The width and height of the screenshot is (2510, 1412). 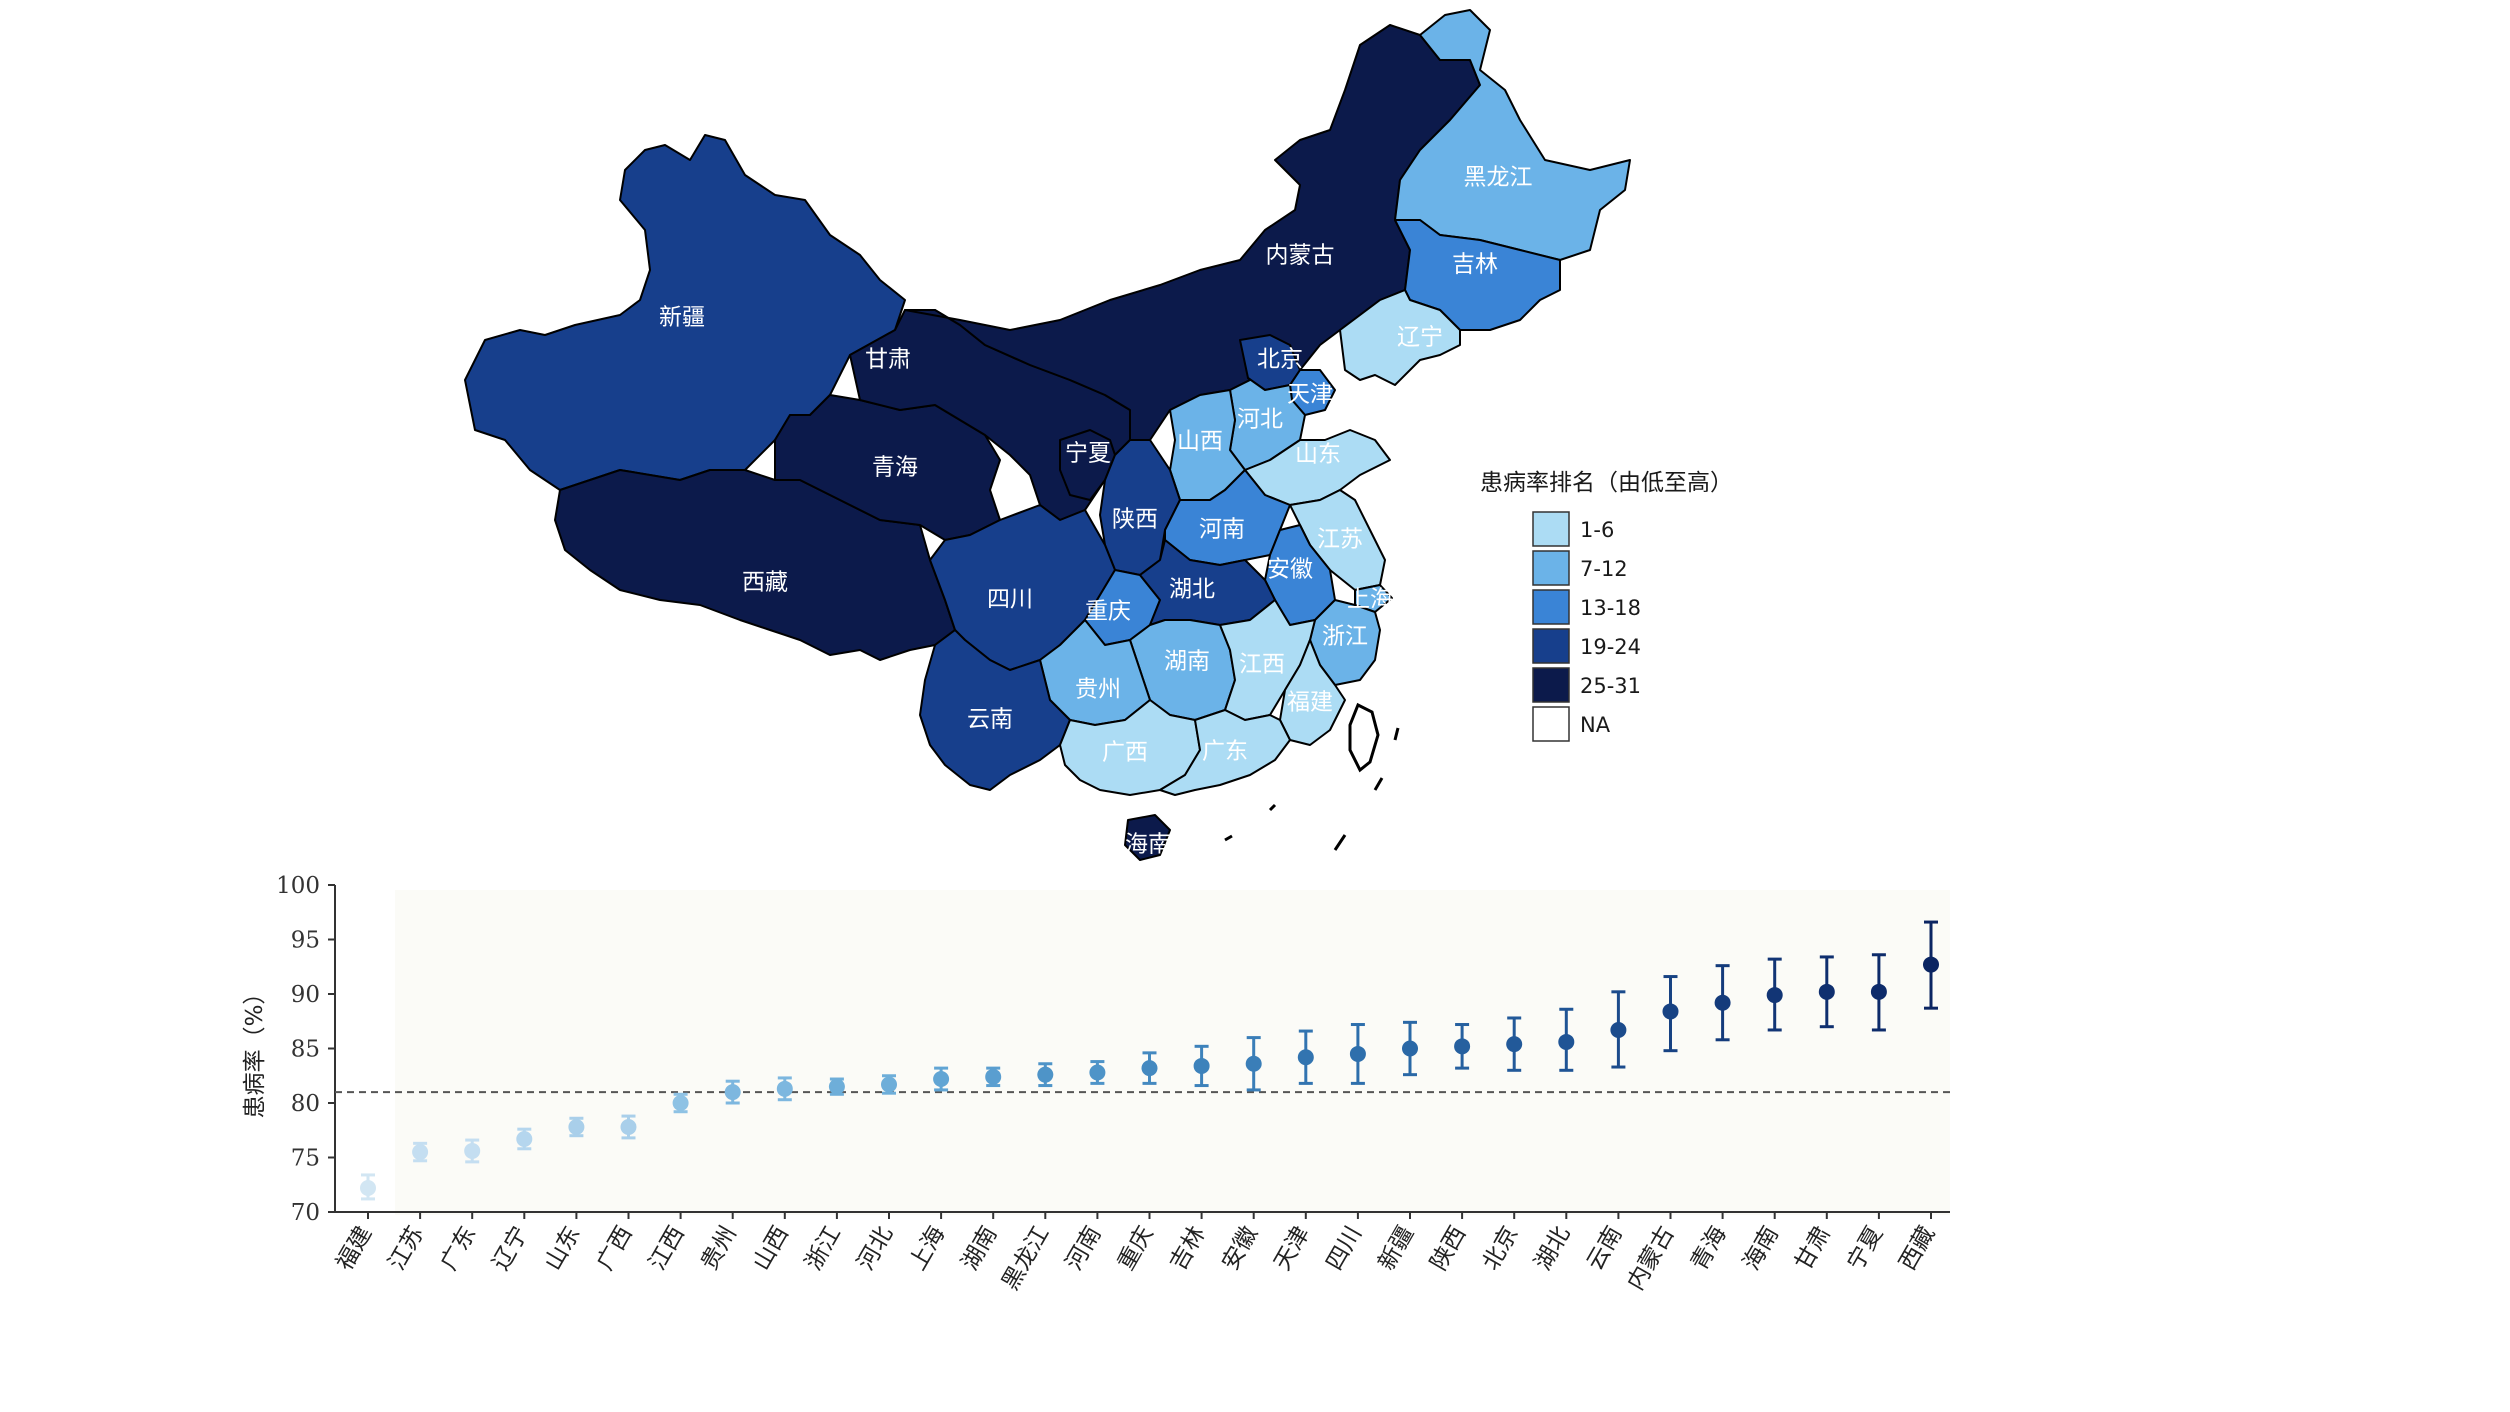 I want to click on y-axis-title: 患病率（%）, so click(x=255, y=1050).